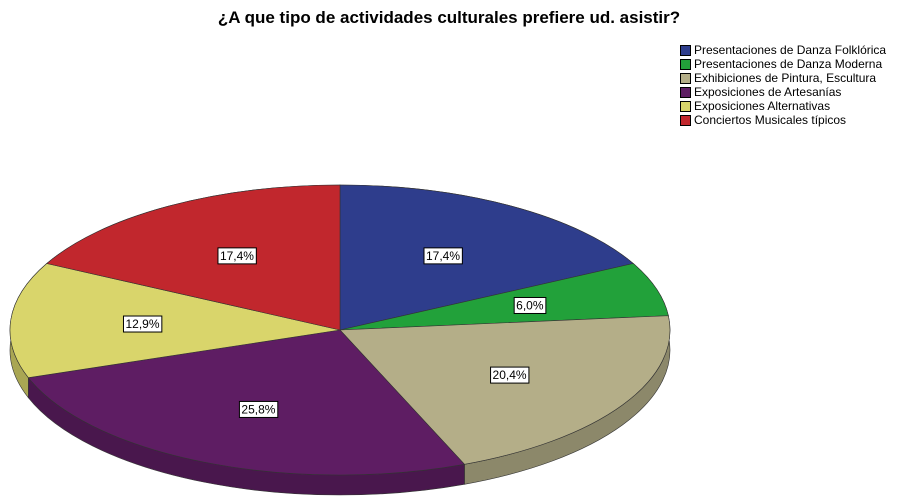 The width and height of the screenshot is (898, 504). What do you see at coordinates (790, 50) in the screenshot?
I see `legend-label: Presentaciones de Danza Folklórica` at bounding box center [790, 50].